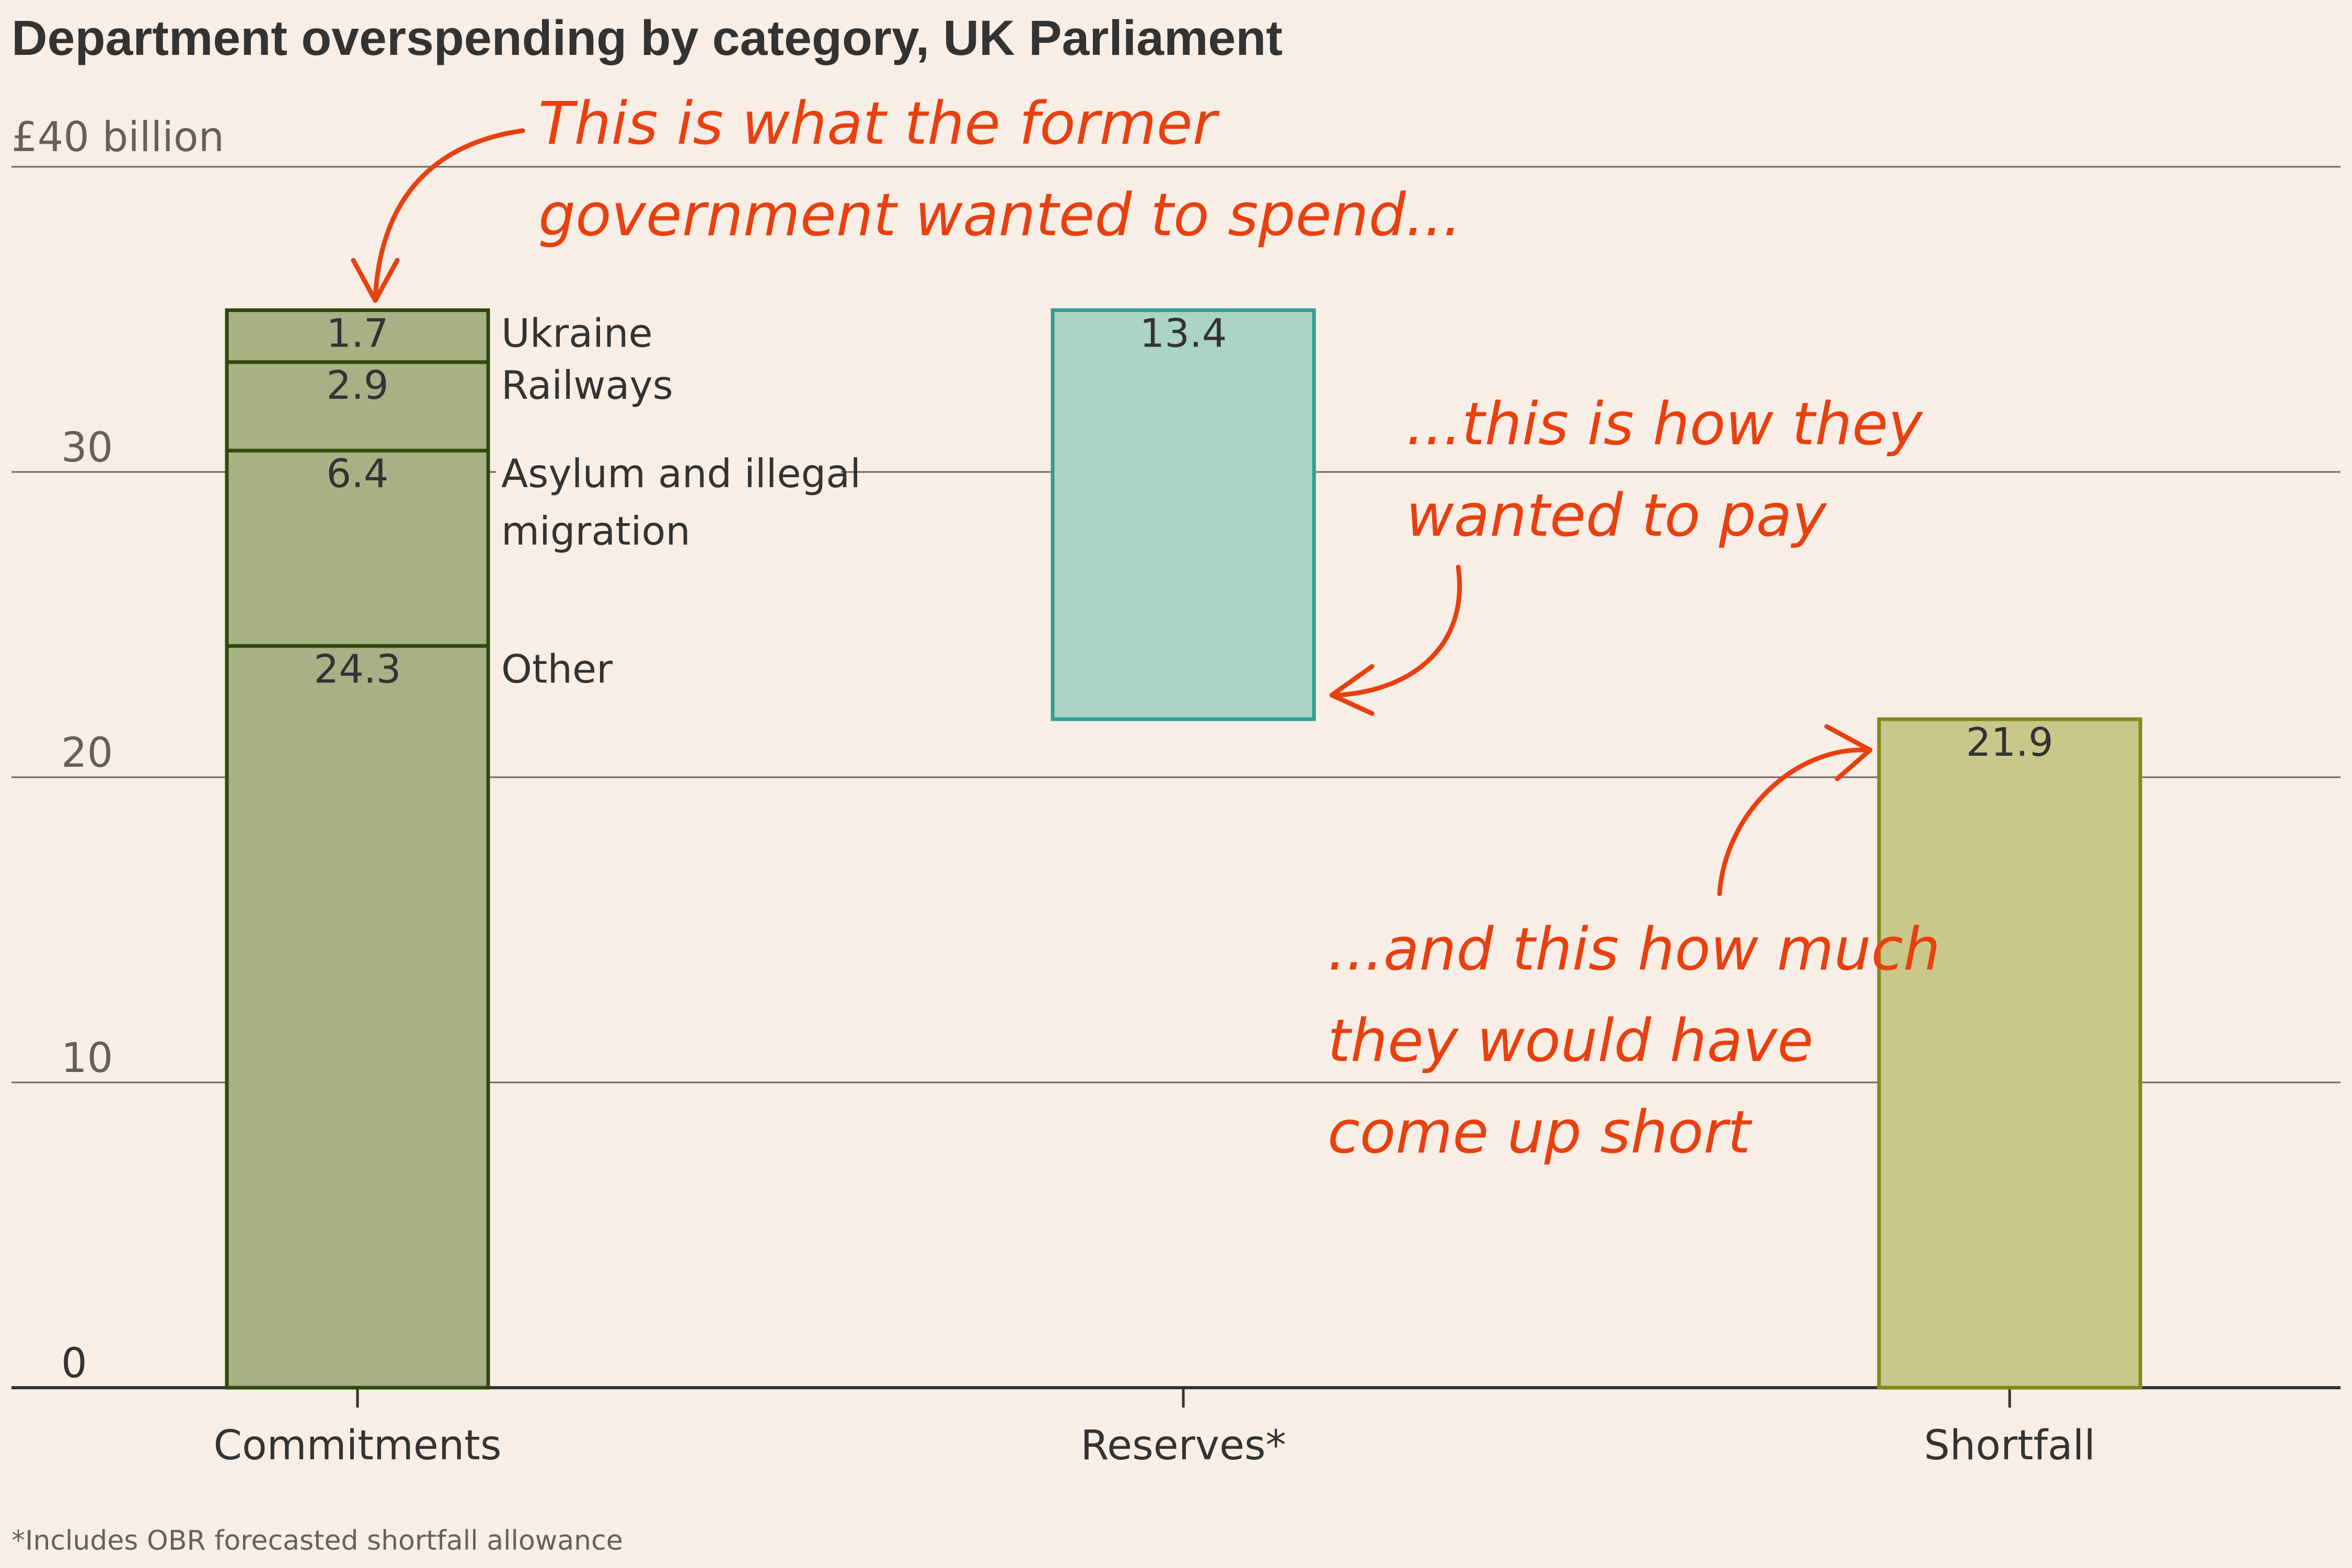  Describe the element at coordinates (357, 1445) in the screenshot. I see `category-label: Commitments` at that location.